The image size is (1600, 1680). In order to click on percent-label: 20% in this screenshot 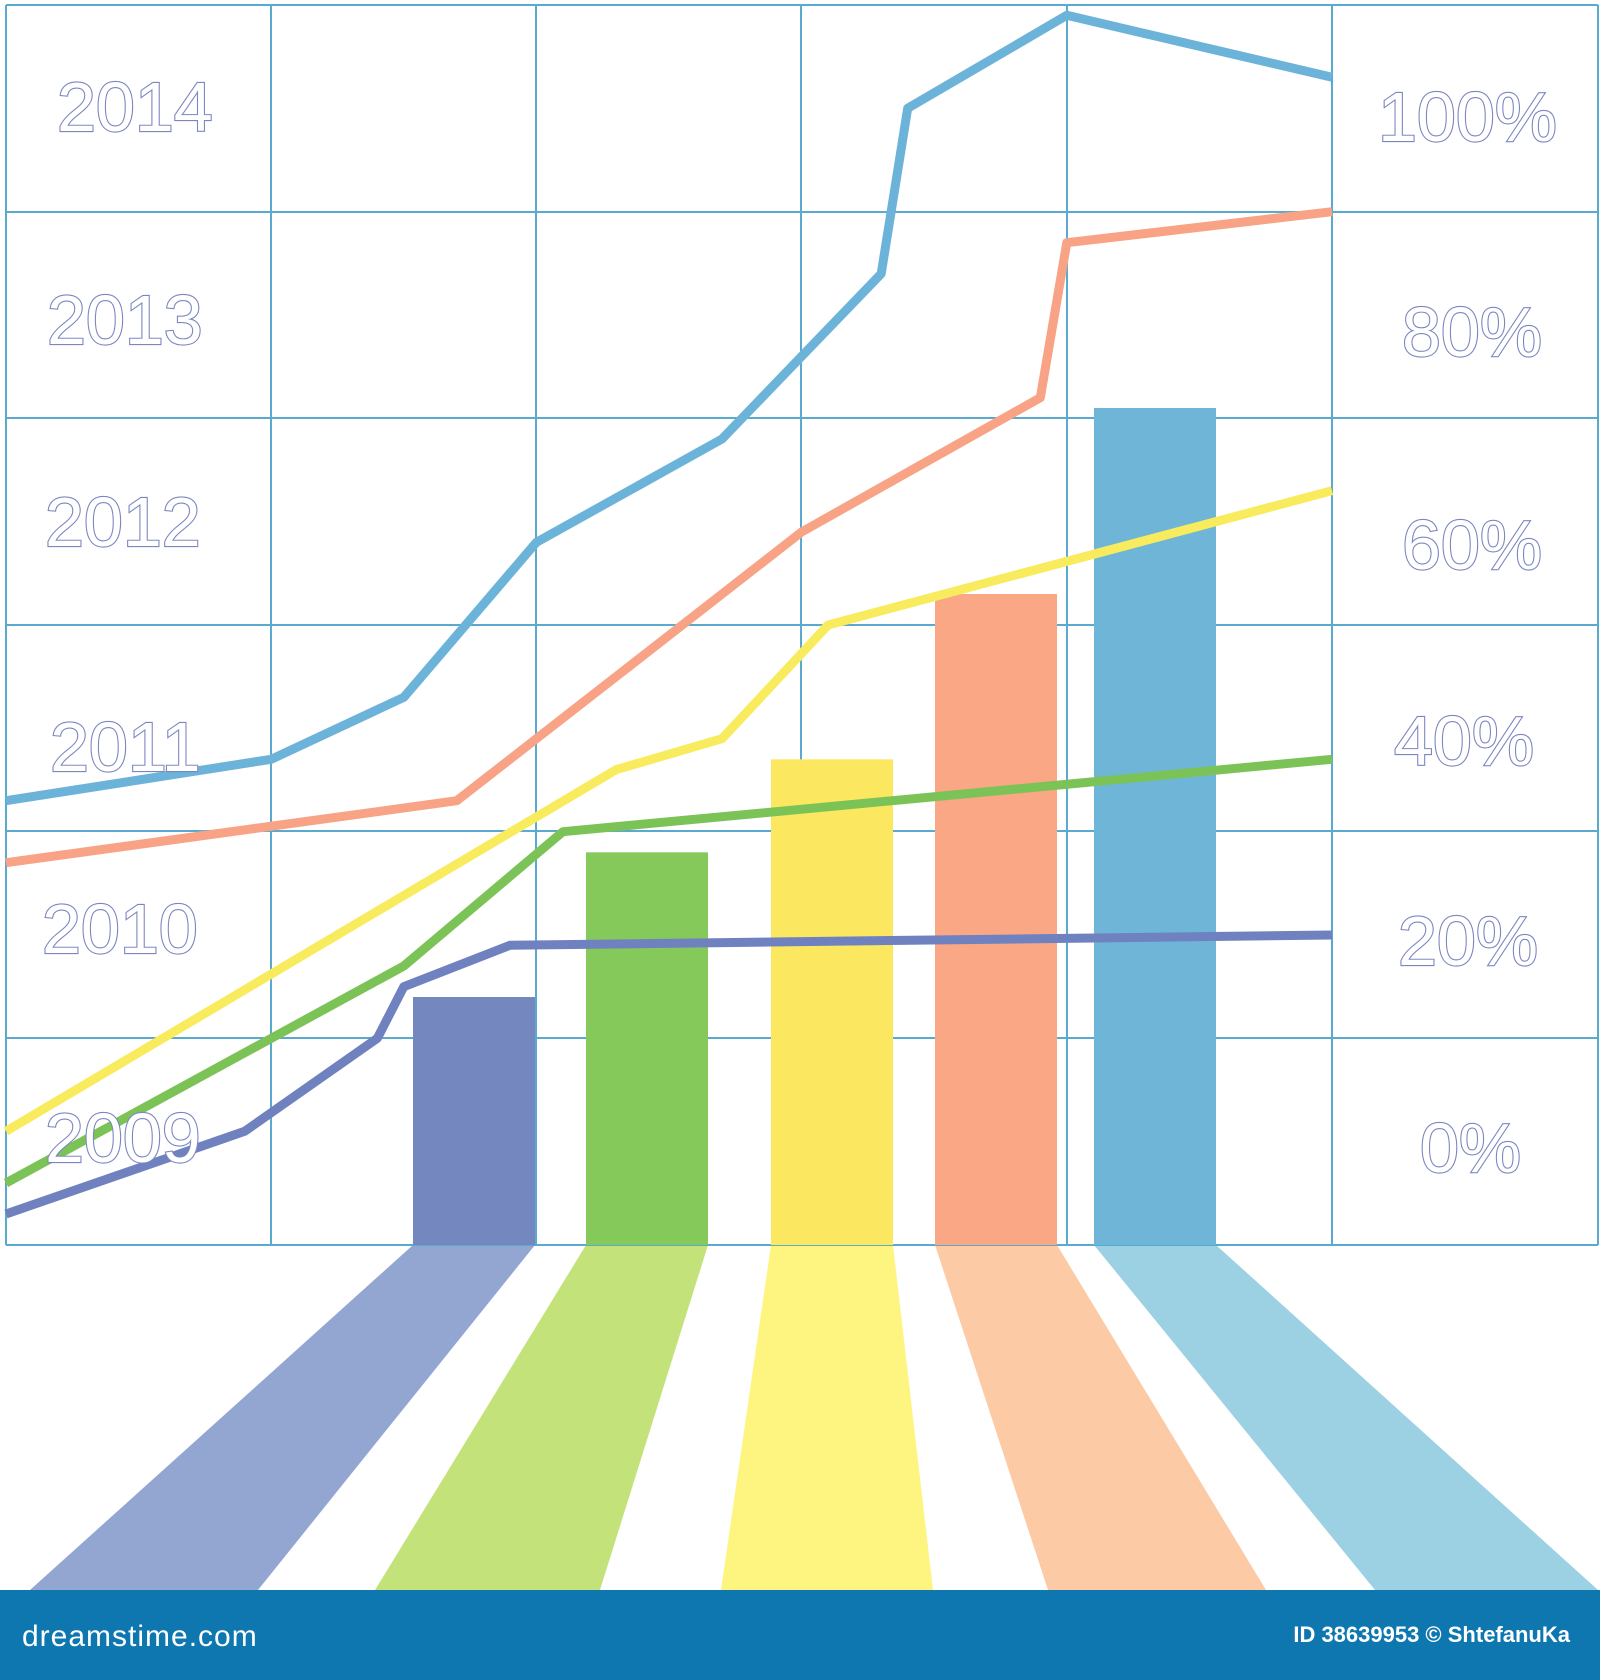, I will do `click(1468, 941)`.